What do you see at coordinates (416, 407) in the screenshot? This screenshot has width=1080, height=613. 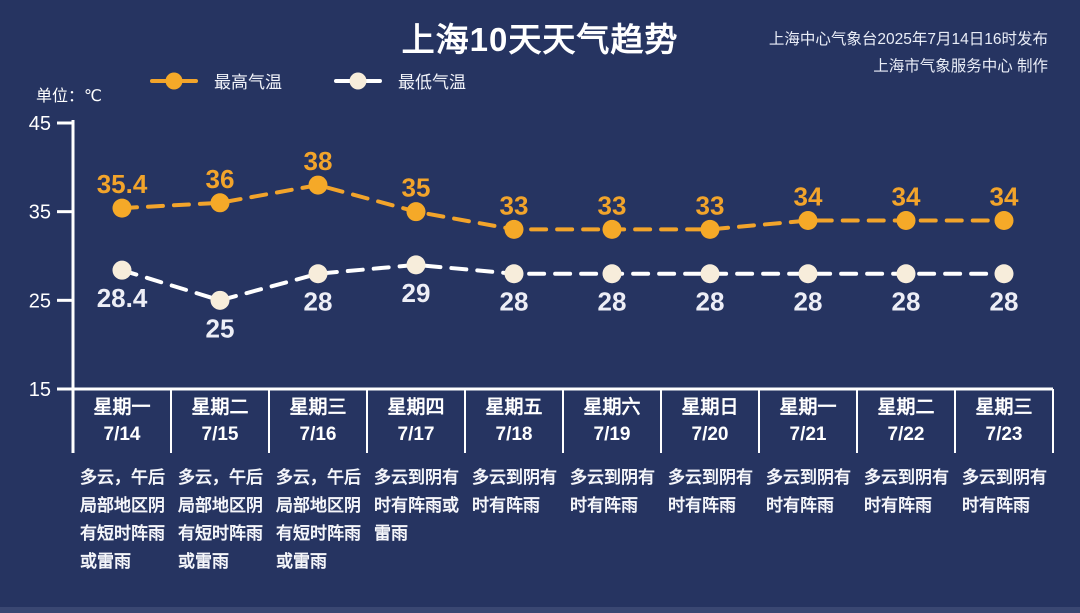 I see `weekday-label: 星期四` at bounding box center [416, 407].